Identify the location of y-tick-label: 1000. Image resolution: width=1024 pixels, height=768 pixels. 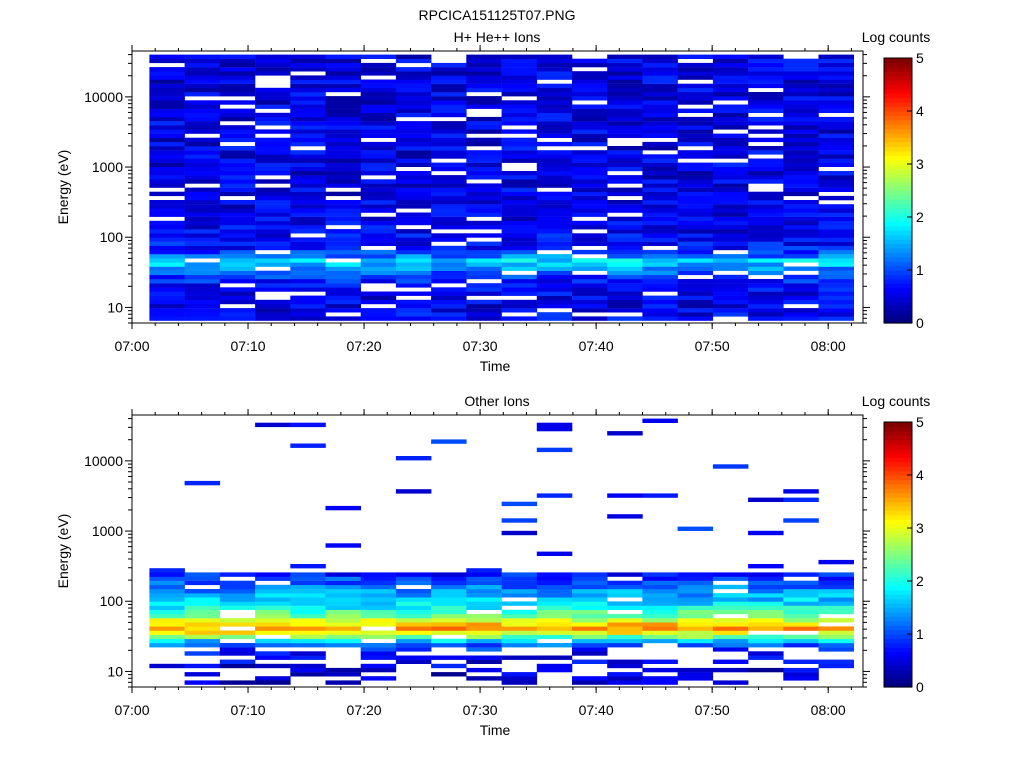
(107, 531).